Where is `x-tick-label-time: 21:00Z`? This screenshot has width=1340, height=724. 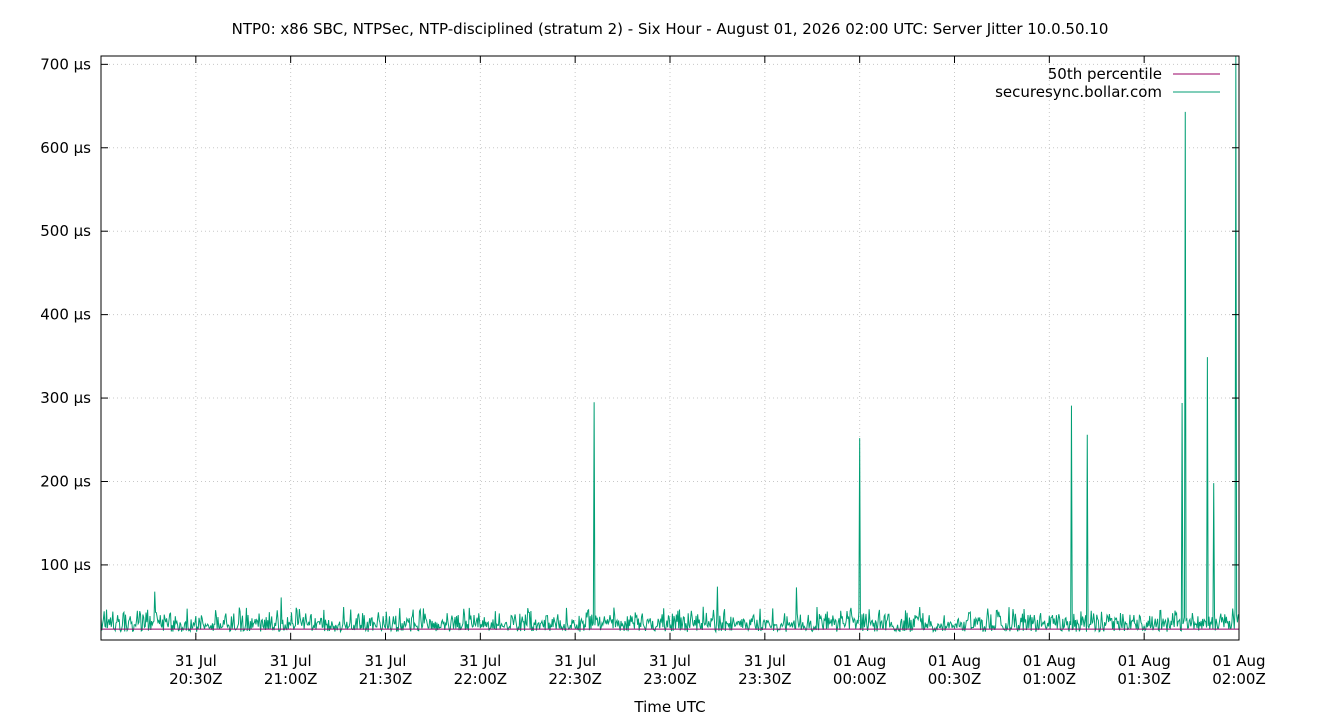 x-tick-label-time: 21:00Z is located at coordinates (291, 679).